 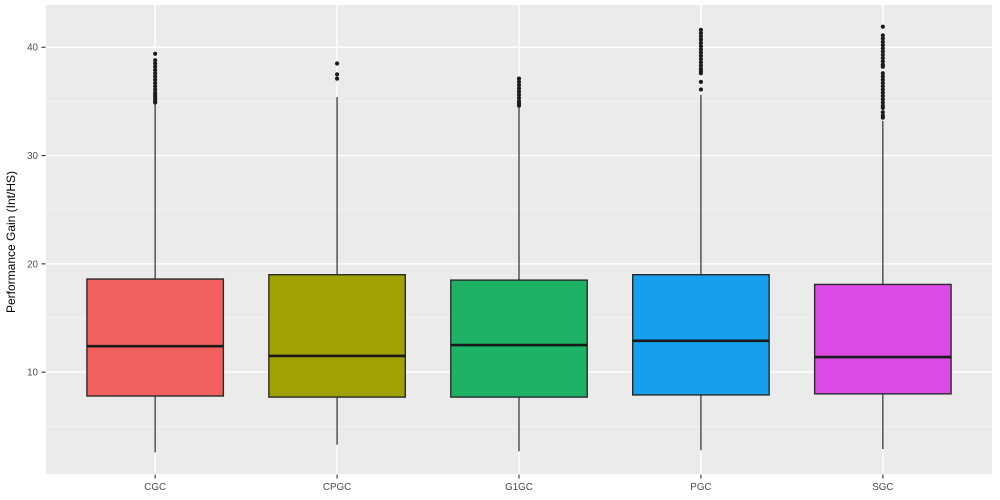 What do you see at coordinates (701, 335) in the screenshot?
I see `box-pgc` at bounding box center [701, 335].